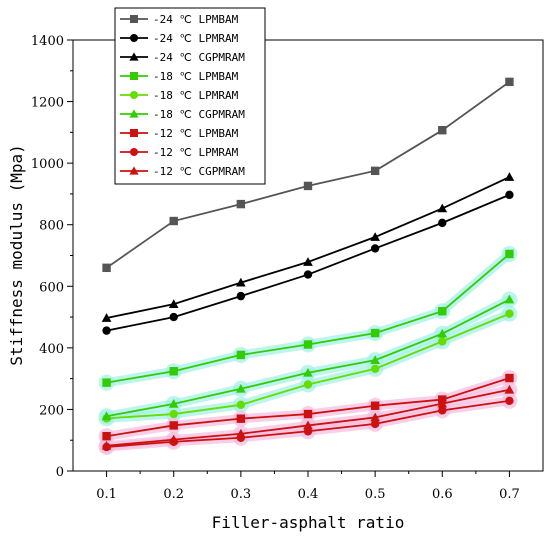 This screenshot has width=550, height=542. Describe the element at coordinates (60, 472) in the screenshot. I see `y-tick-label: 0` at that location.